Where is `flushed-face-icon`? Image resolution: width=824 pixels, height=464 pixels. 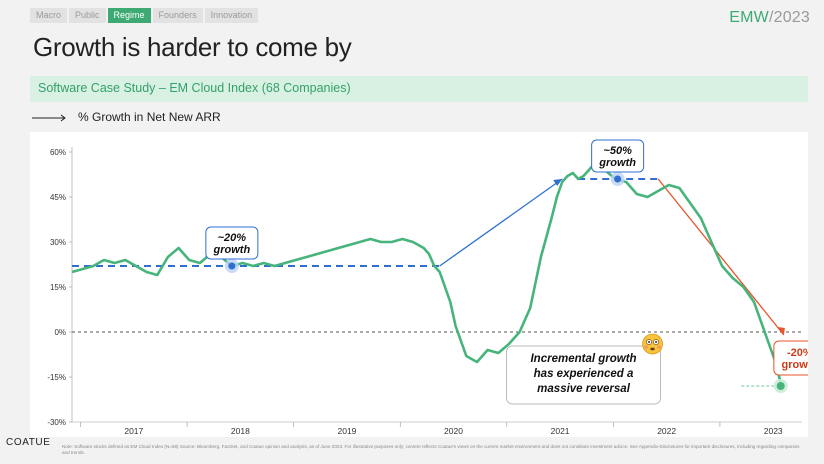
flushed-face-icon is located at coordinates (652, 344).